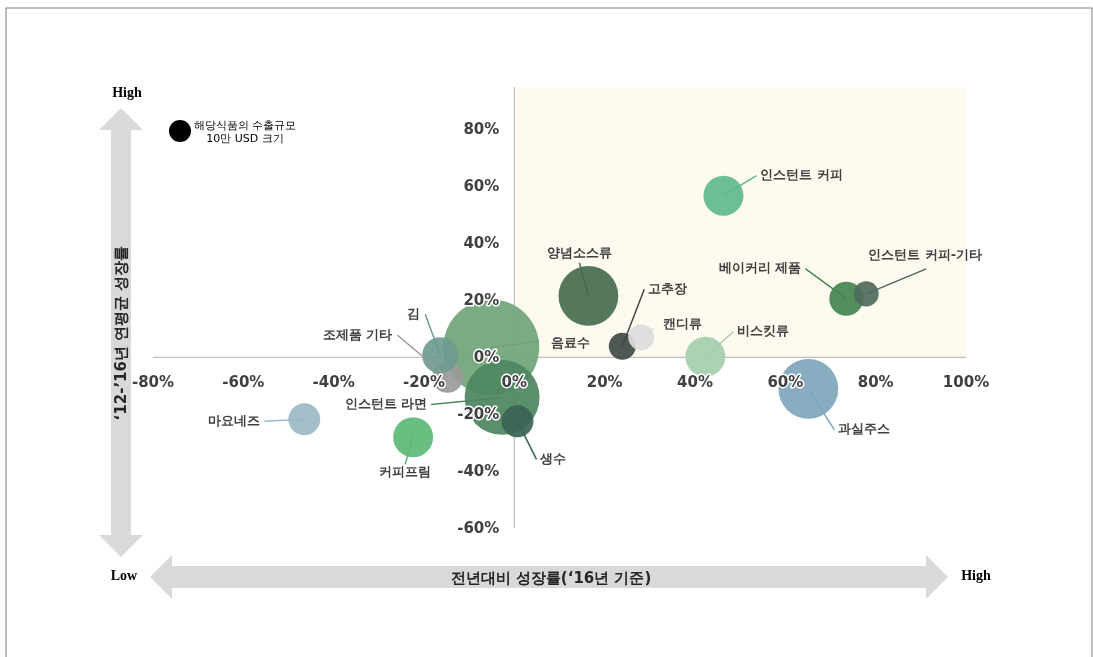  What do you see at coordinates (486, 356) in the screenshot?
I see `y-tick-label: 0%` at bounding box center [486, 356].